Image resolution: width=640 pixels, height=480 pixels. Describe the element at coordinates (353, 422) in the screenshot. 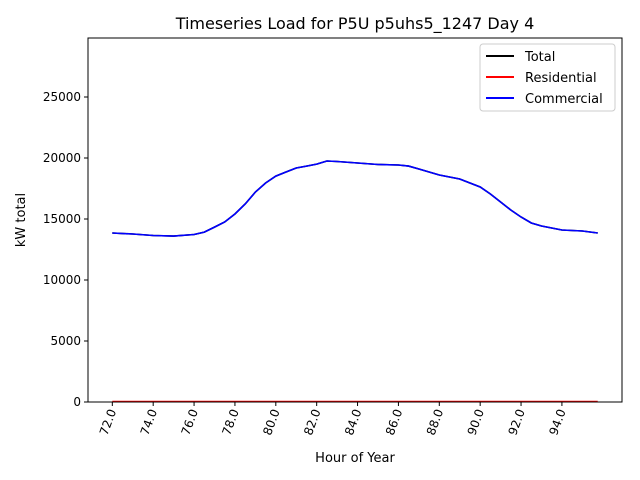

I see `x-tick-label: 84.0` at that location.